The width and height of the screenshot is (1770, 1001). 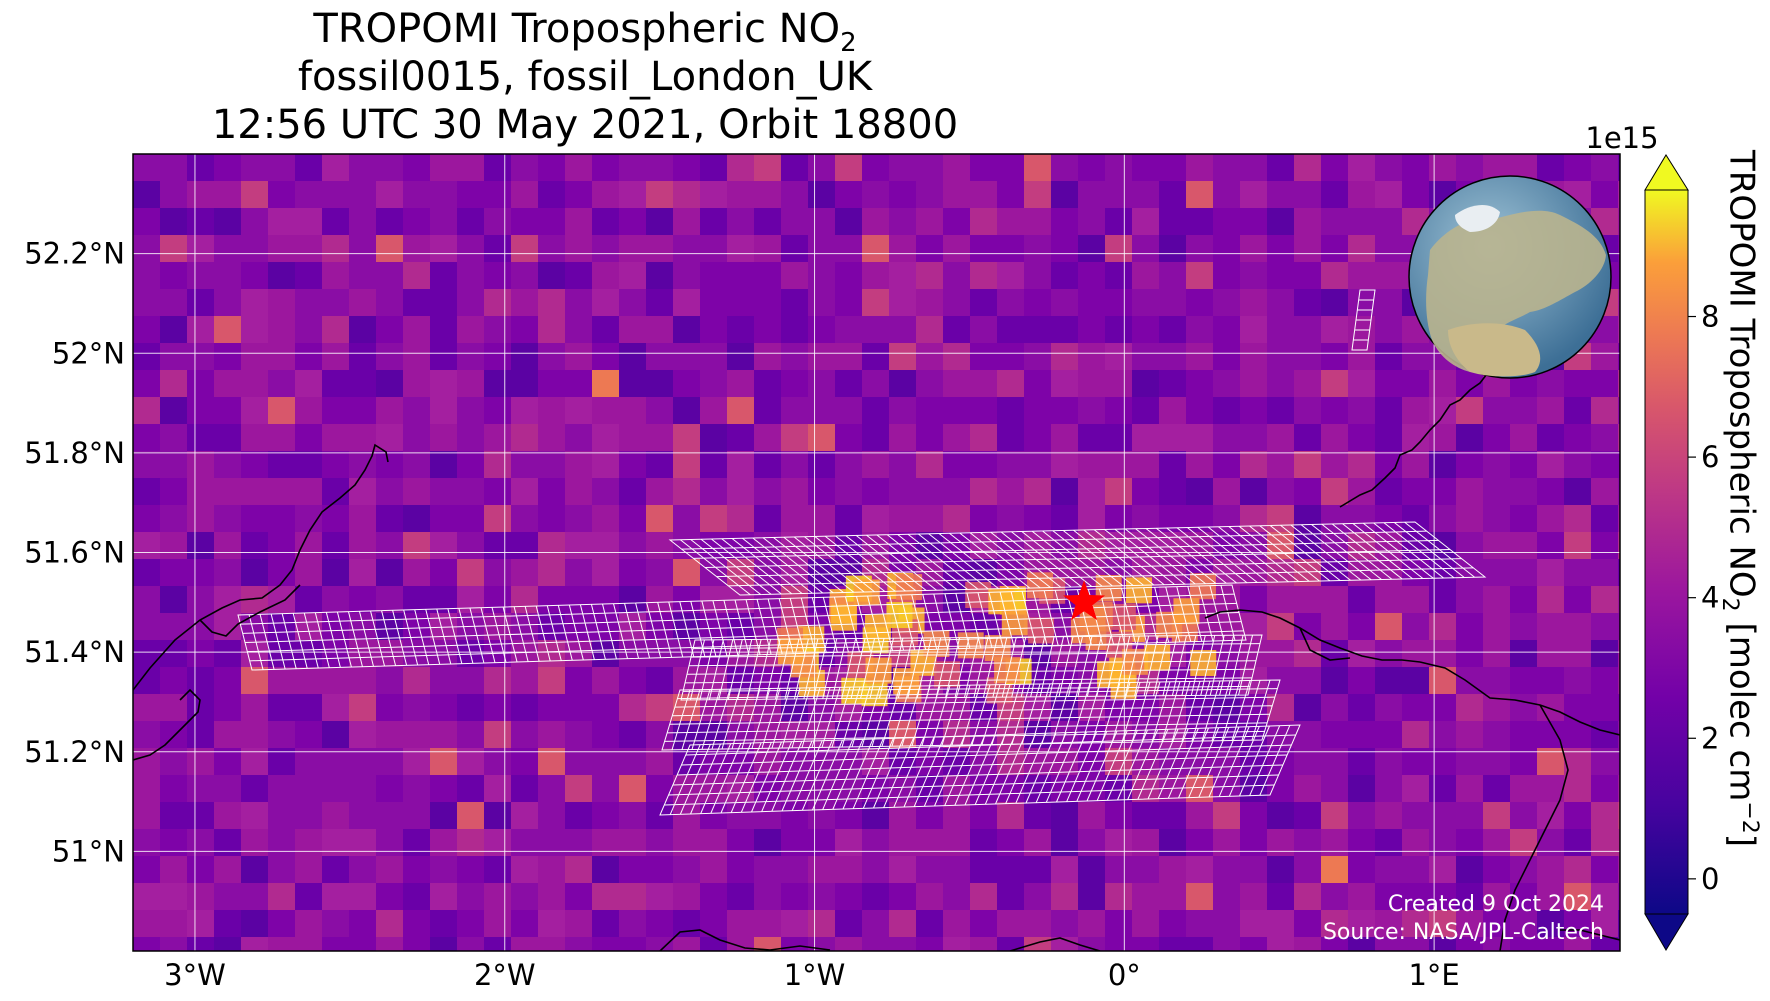 I want to click on locator-globe, so click(x=1510, y=277).